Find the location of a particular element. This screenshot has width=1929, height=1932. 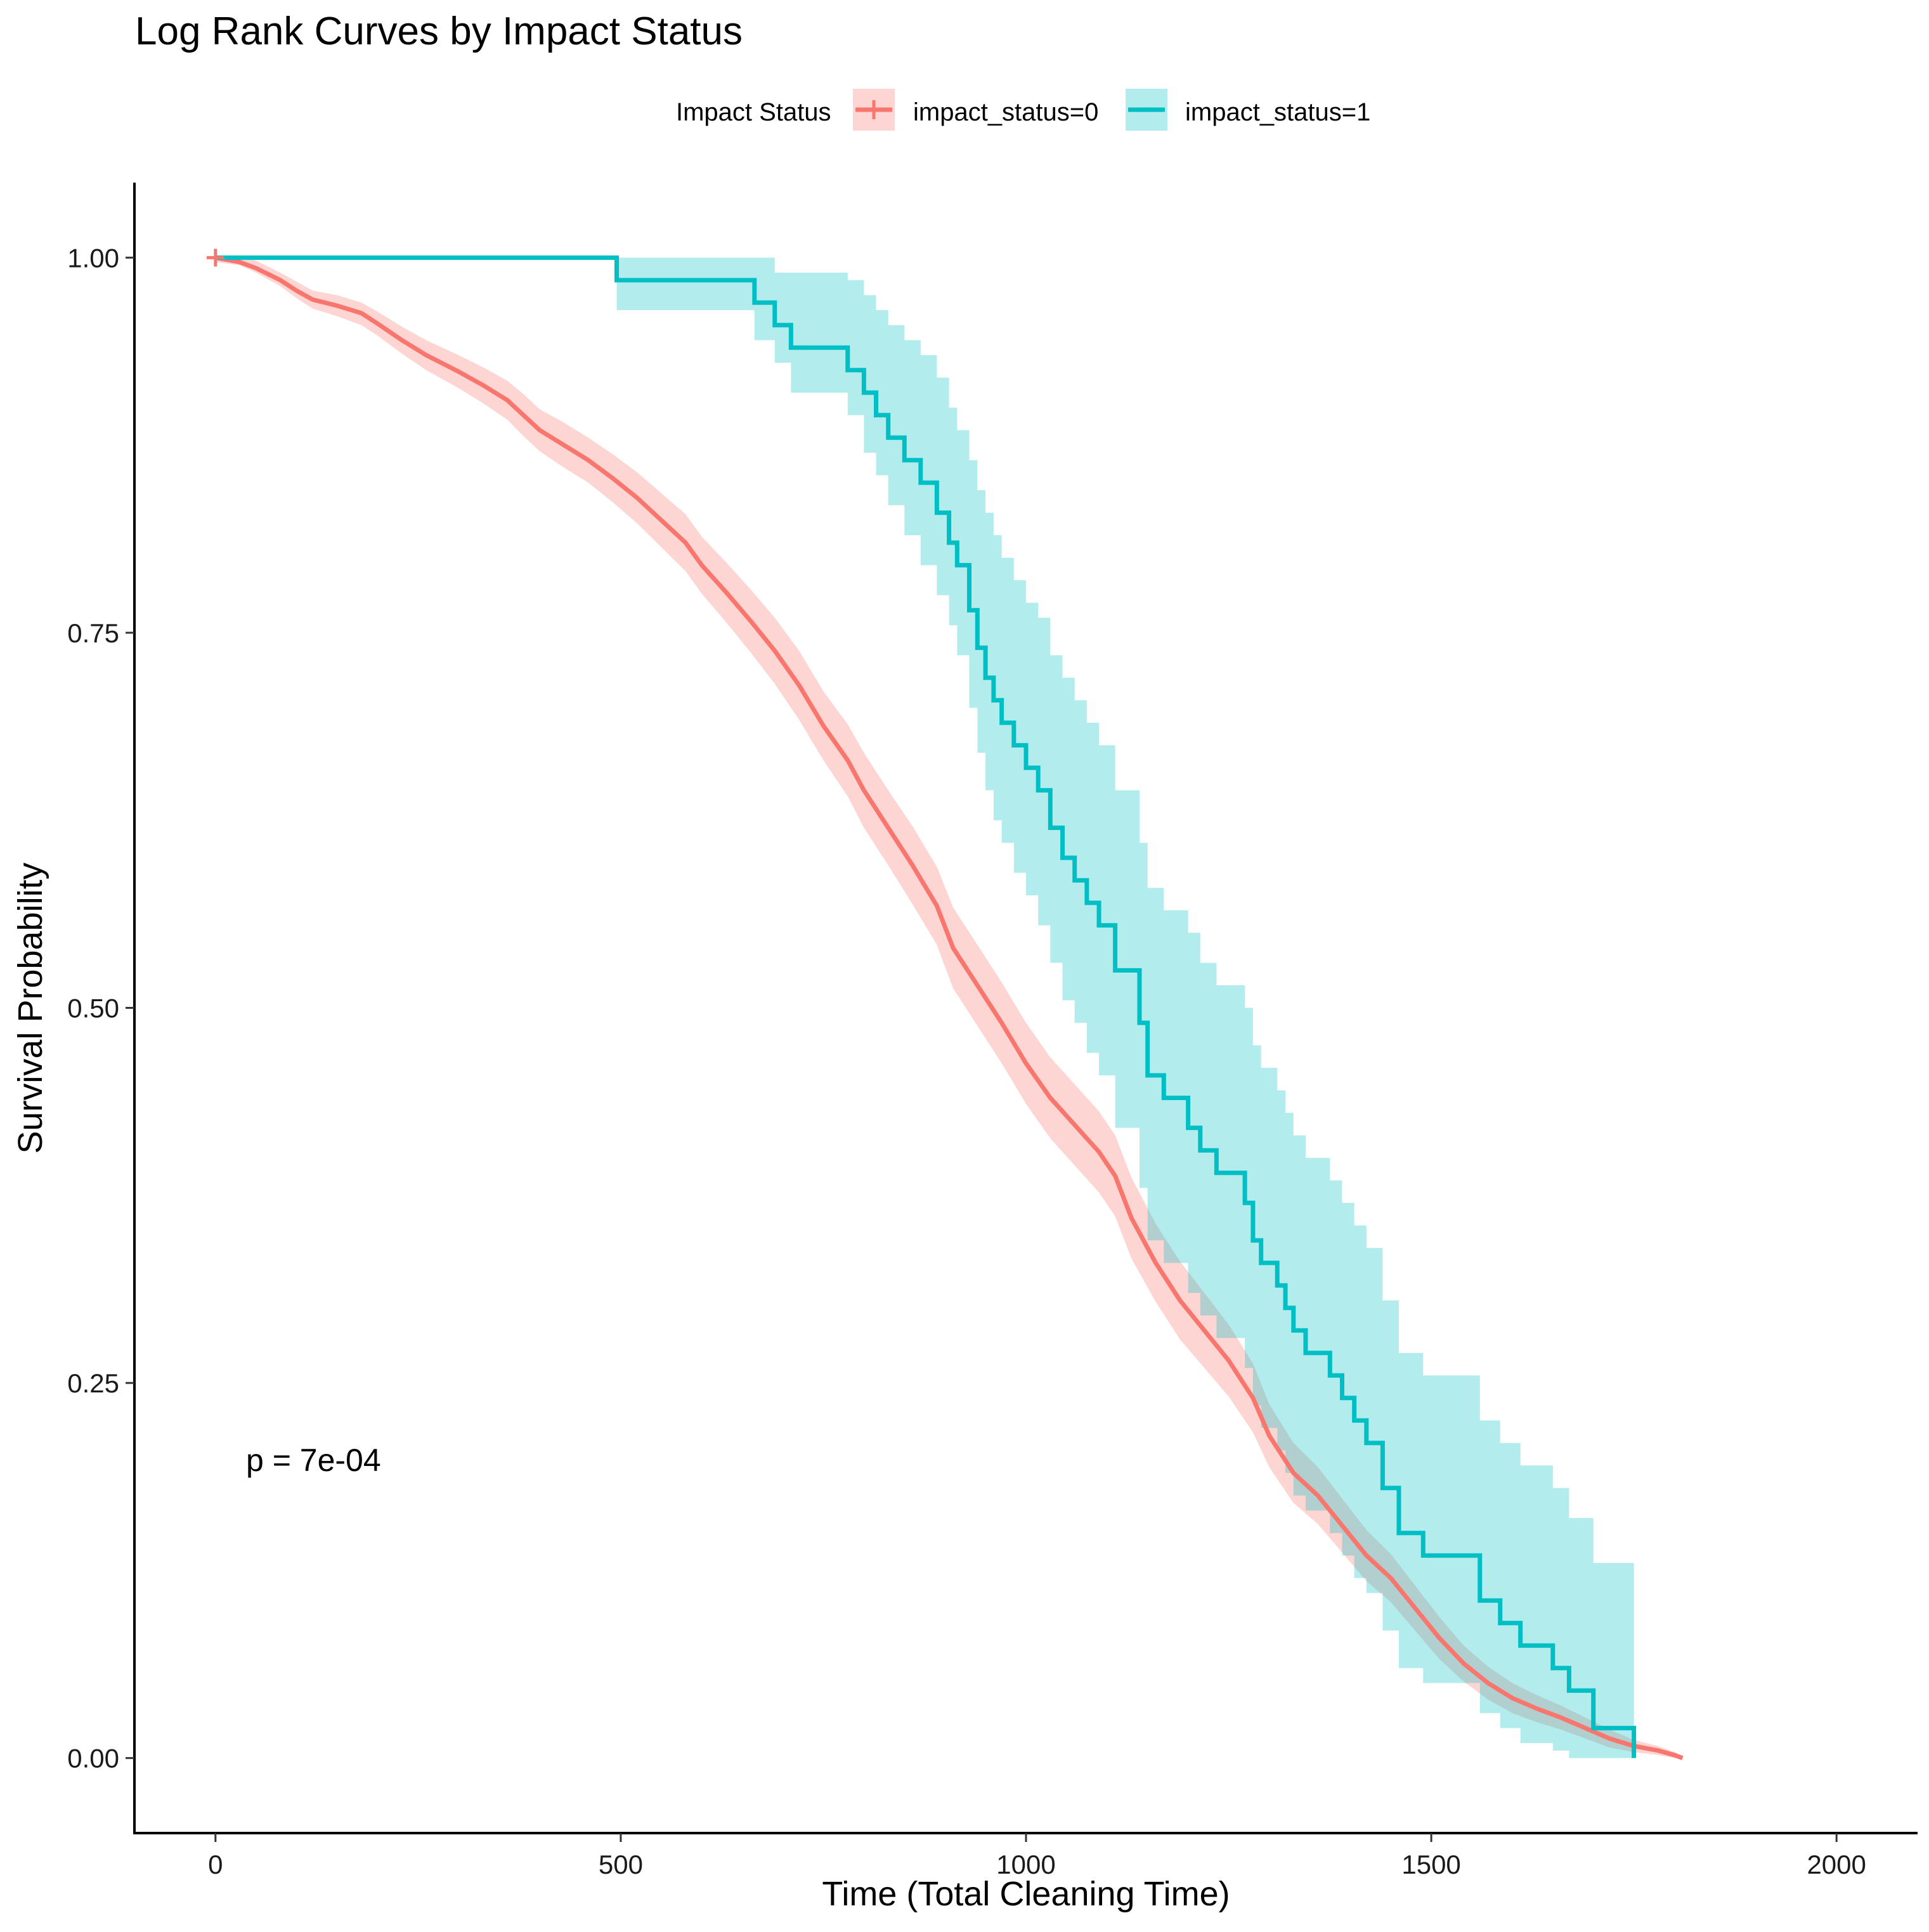

legend-label-impact-status-0: impact_status=0 is located at coordinates (1005, 112).